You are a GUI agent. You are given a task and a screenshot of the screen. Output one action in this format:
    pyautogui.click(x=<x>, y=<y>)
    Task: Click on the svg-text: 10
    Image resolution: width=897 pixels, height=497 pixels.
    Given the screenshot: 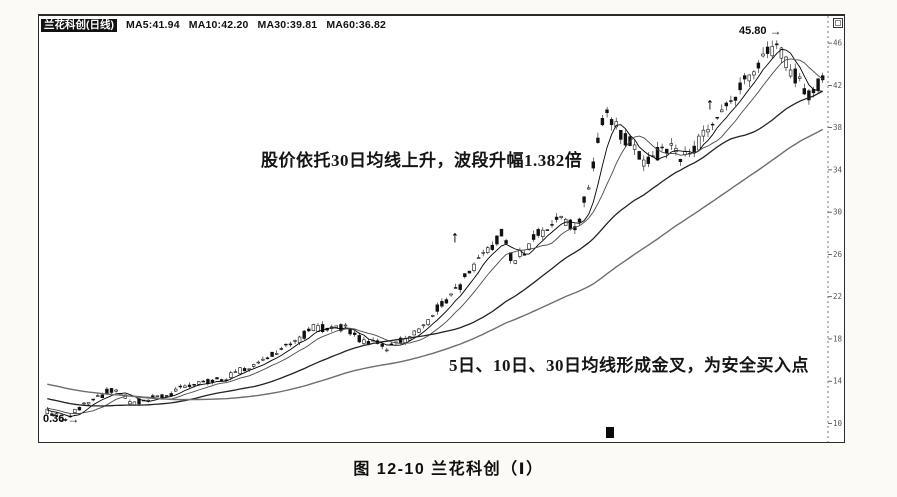 What is the action you would take?
    pyautogui.click(x=838, y=423)
    